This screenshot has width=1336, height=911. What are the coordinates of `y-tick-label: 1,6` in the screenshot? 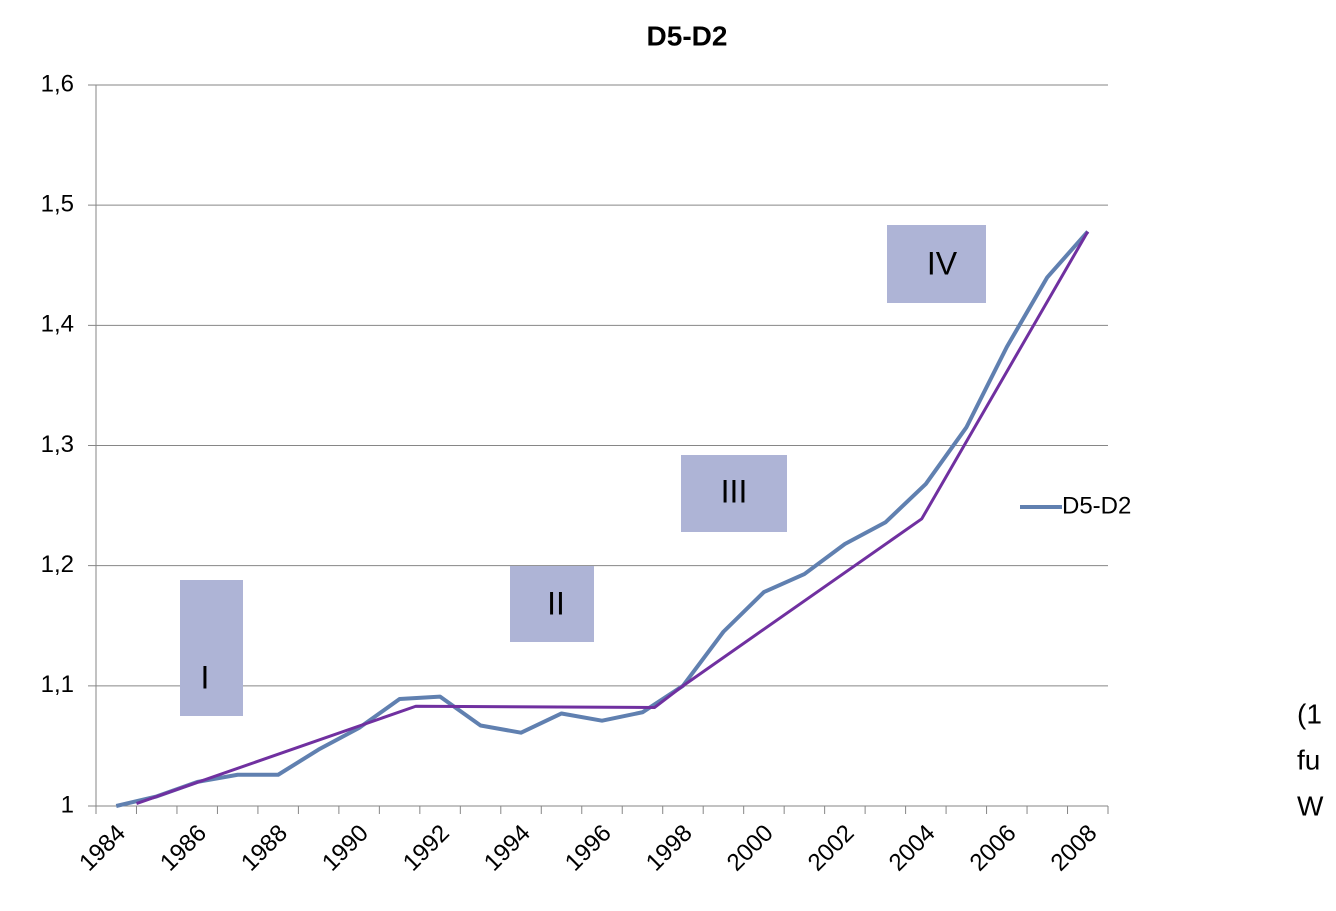 It's located at (57, 83).